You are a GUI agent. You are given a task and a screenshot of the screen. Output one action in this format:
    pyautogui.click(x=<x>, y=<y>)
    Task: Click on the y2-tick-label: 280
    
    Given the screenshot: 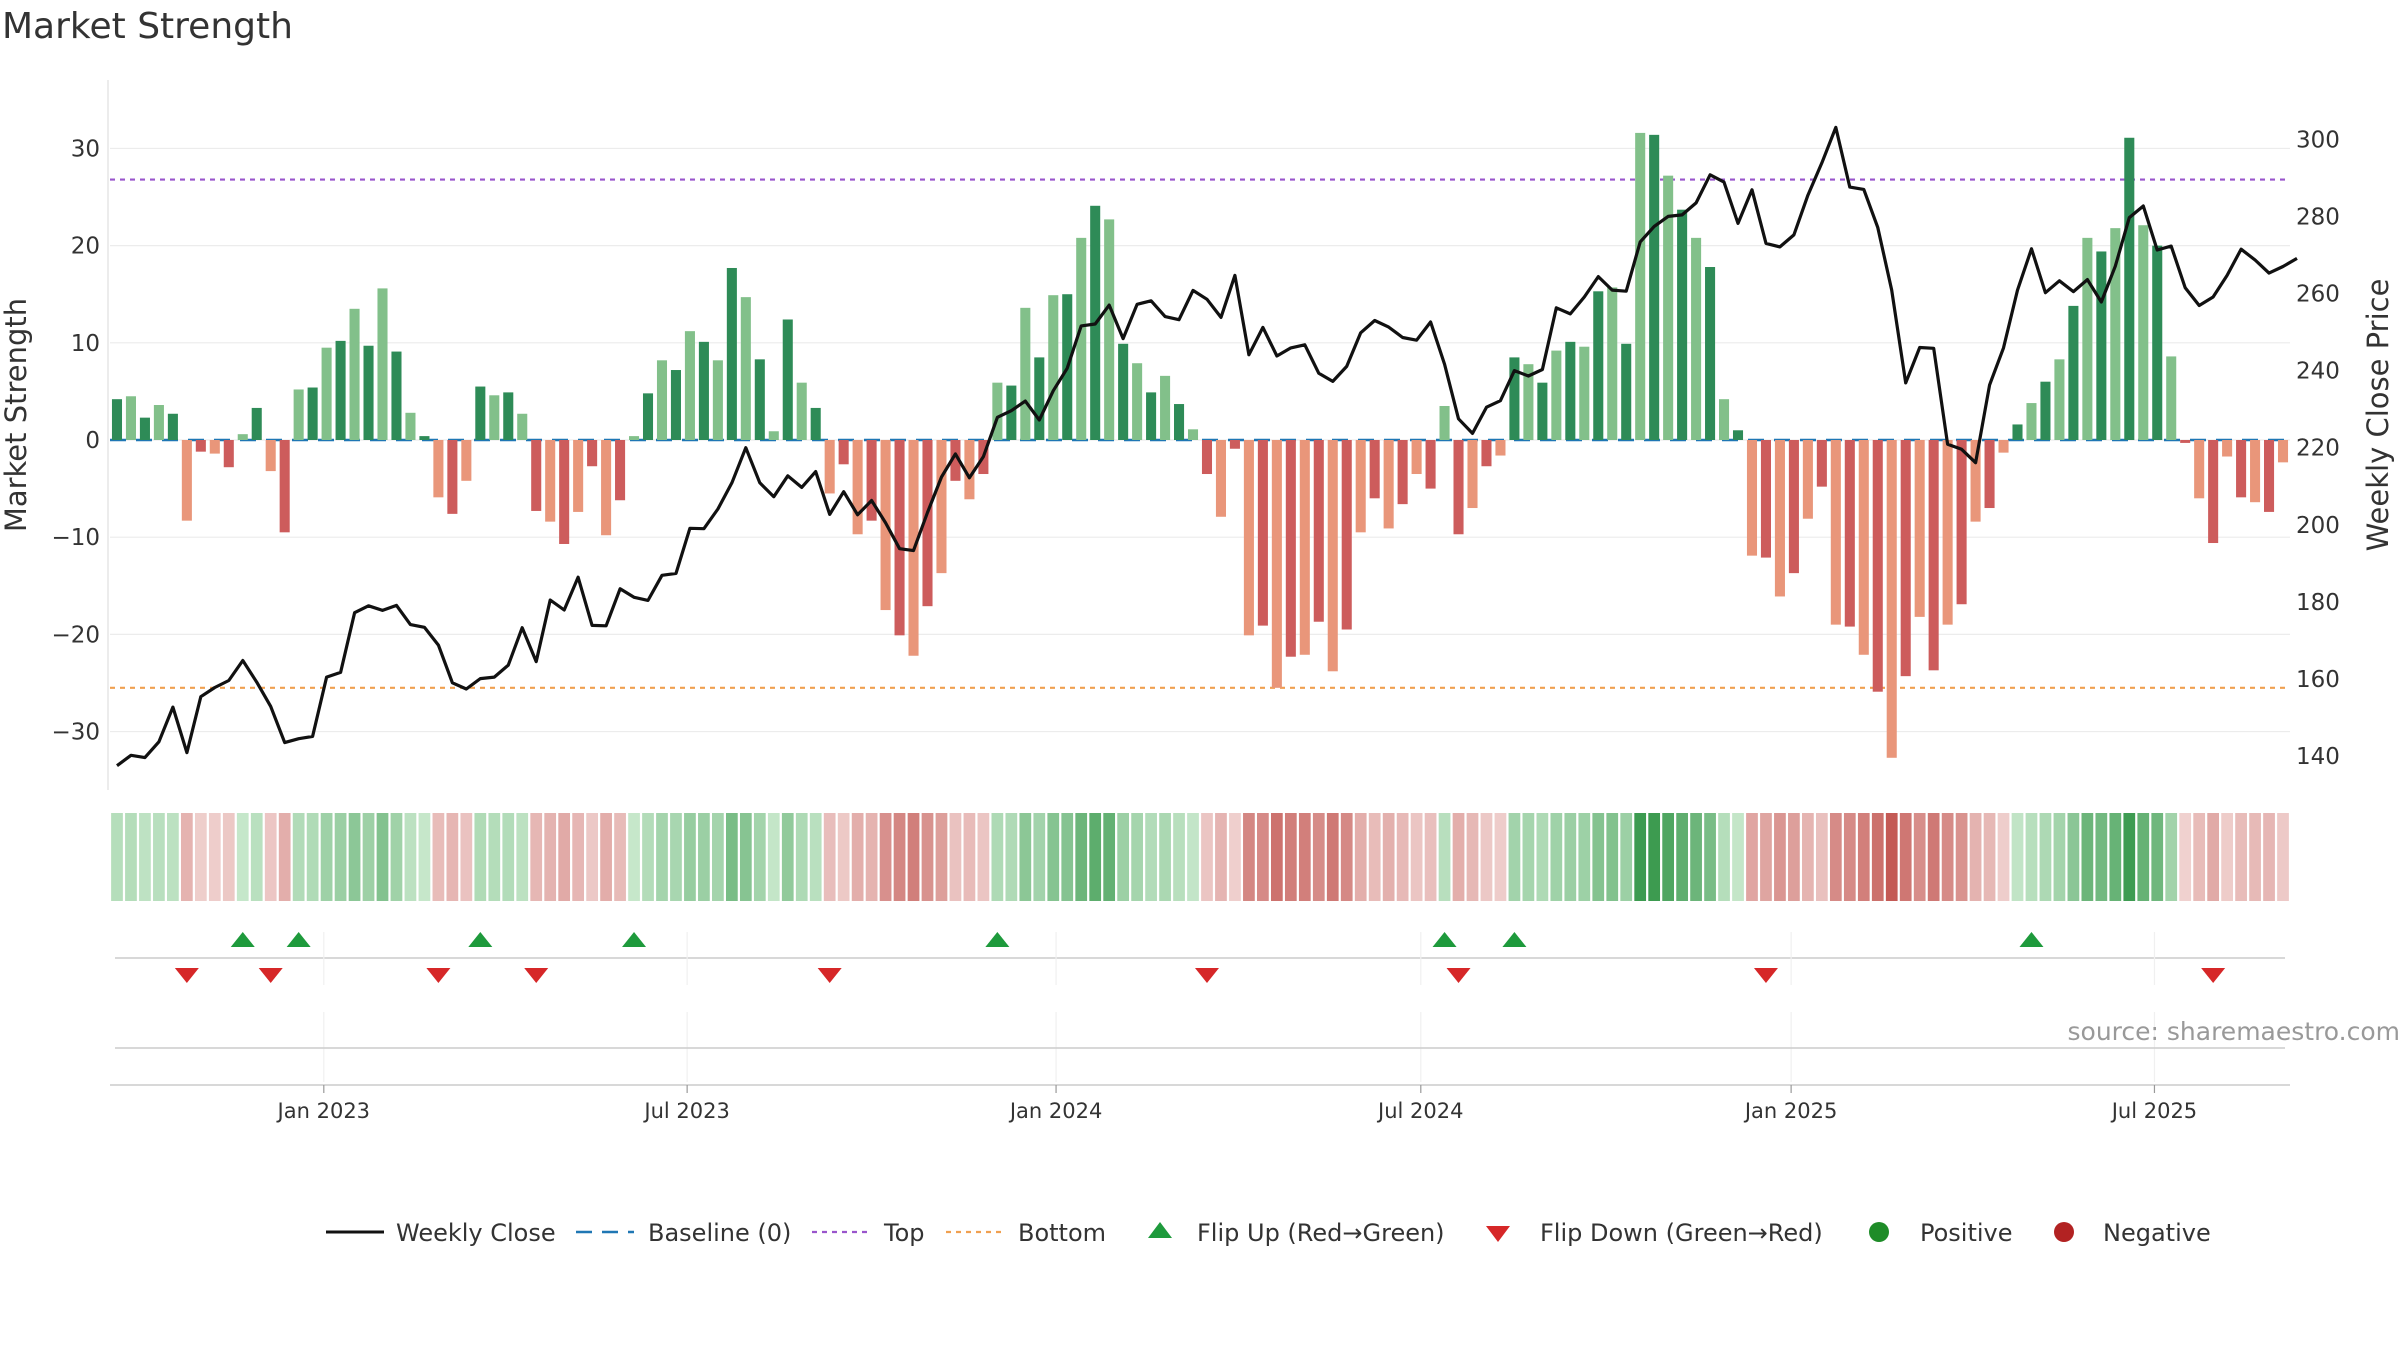 What is the action you would take?
    pyautogui.click(x=2318, y=217)
    